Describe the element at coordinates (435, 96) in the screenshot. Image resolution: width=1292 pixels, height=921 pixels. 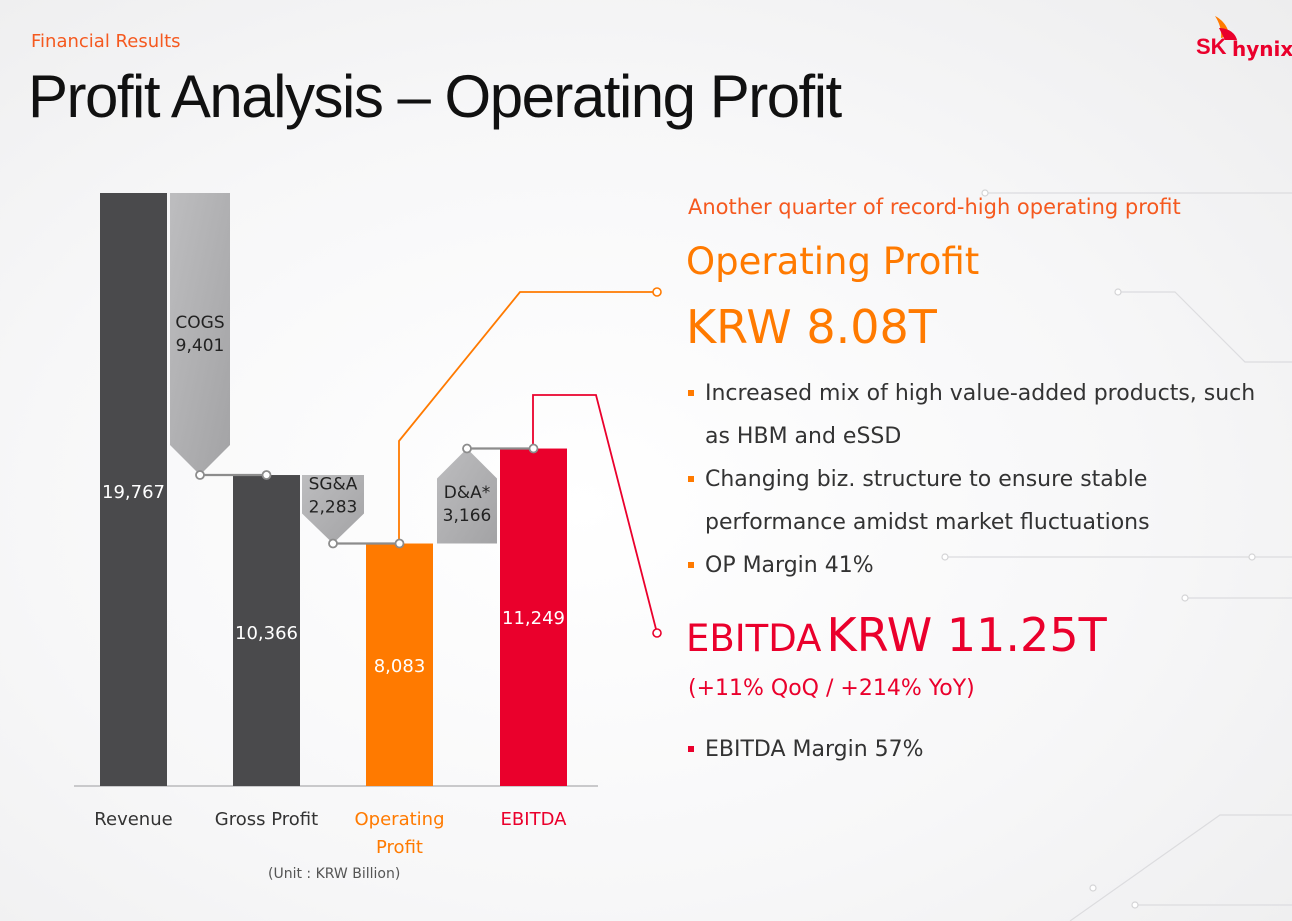
I see `page-title: Profit Analysis – Operating Profit` at that location.